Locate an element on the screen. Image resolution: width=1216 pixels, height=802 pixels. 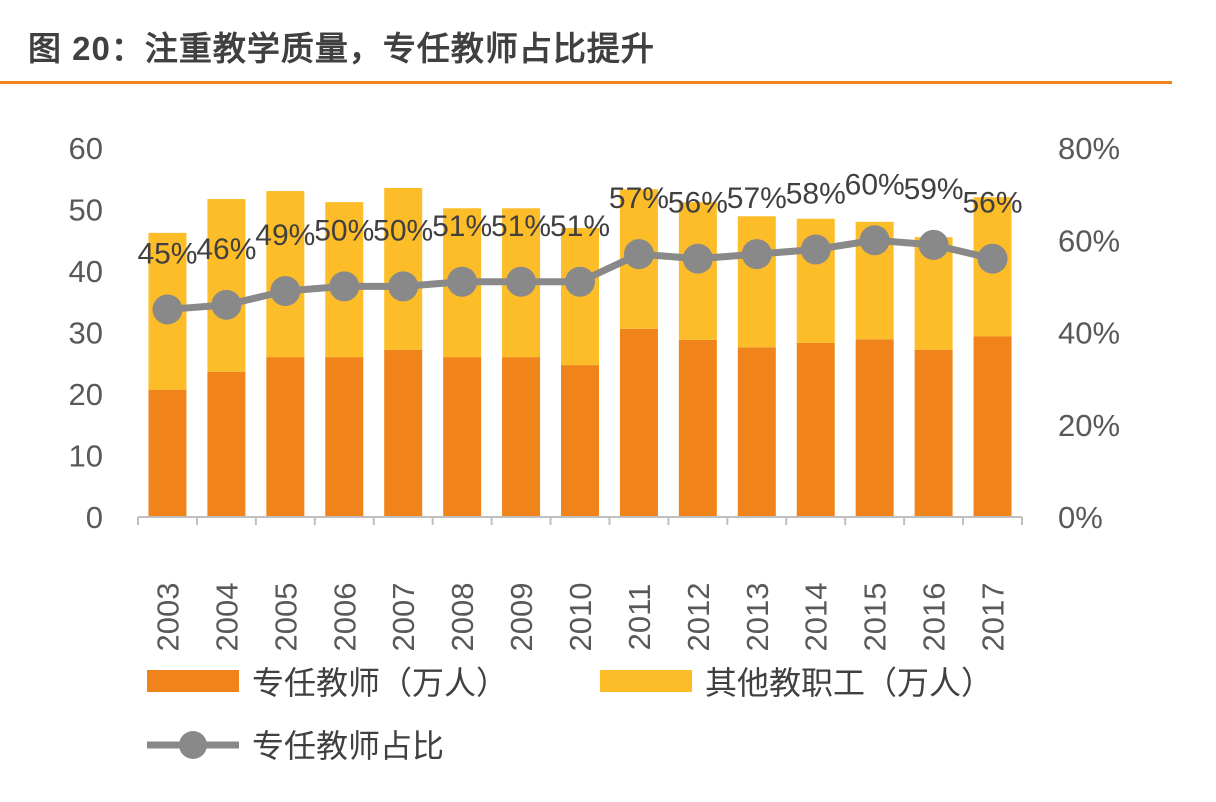
ratio-data-label: 60% is located at coordinates (875, 184).